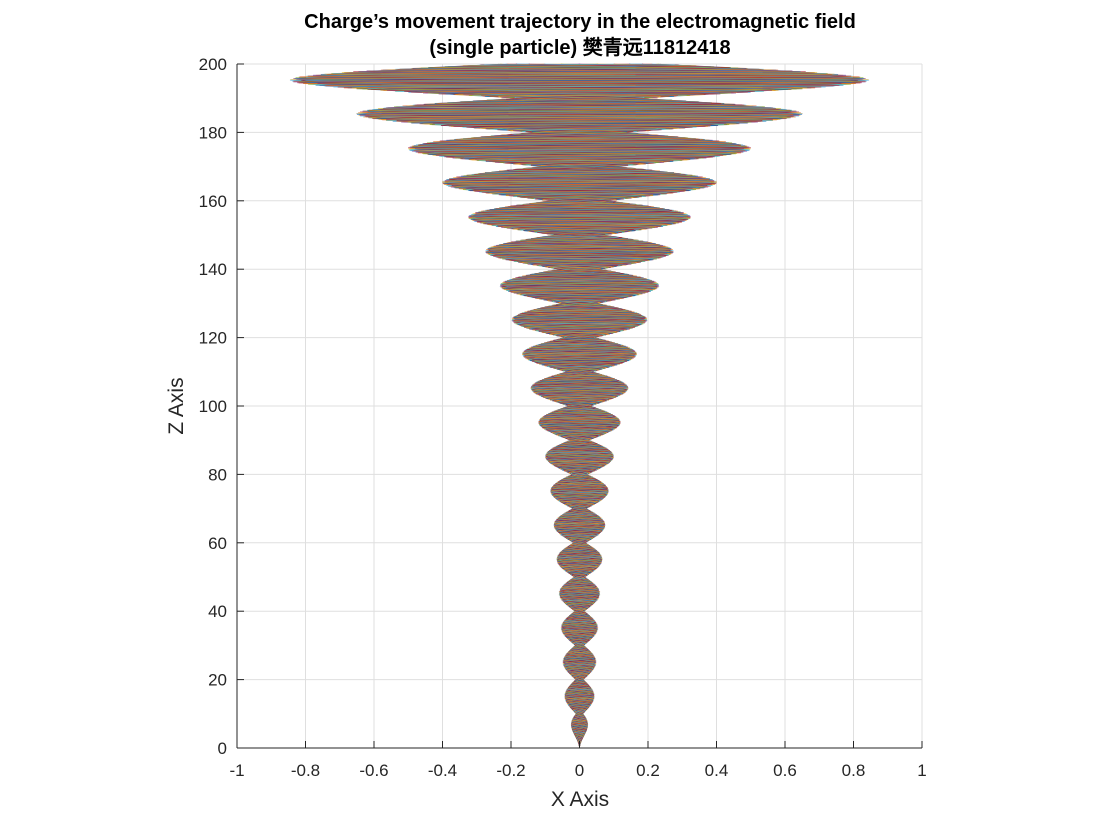 The width and height of the screenshot is (1120, 840). Describe the element at coordinates (222, 748) in the screenshot. I see `y-tick-label: 0` at that location.